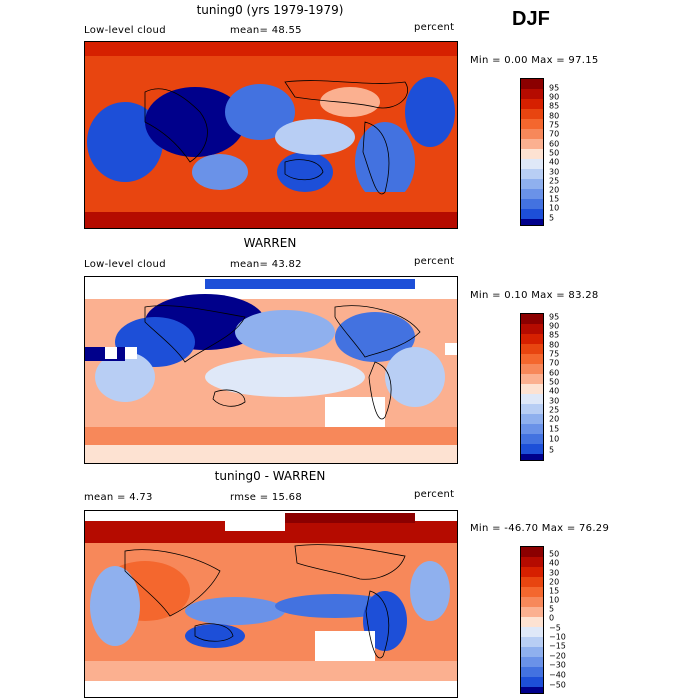  Describe the element at coordinates (554, 335) in the screenshot. I see `cbar-2-tick: 85` at that location.